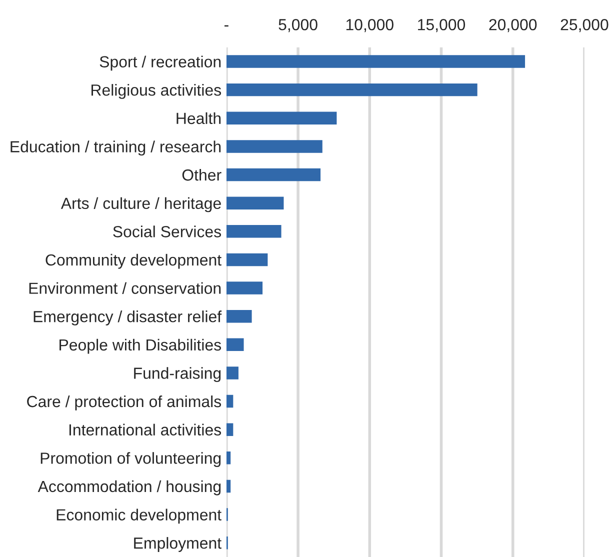 The width and height of the screenshot is (612, 557). I want to click on y-tick-label: Education / training / research, so click(115, 148).